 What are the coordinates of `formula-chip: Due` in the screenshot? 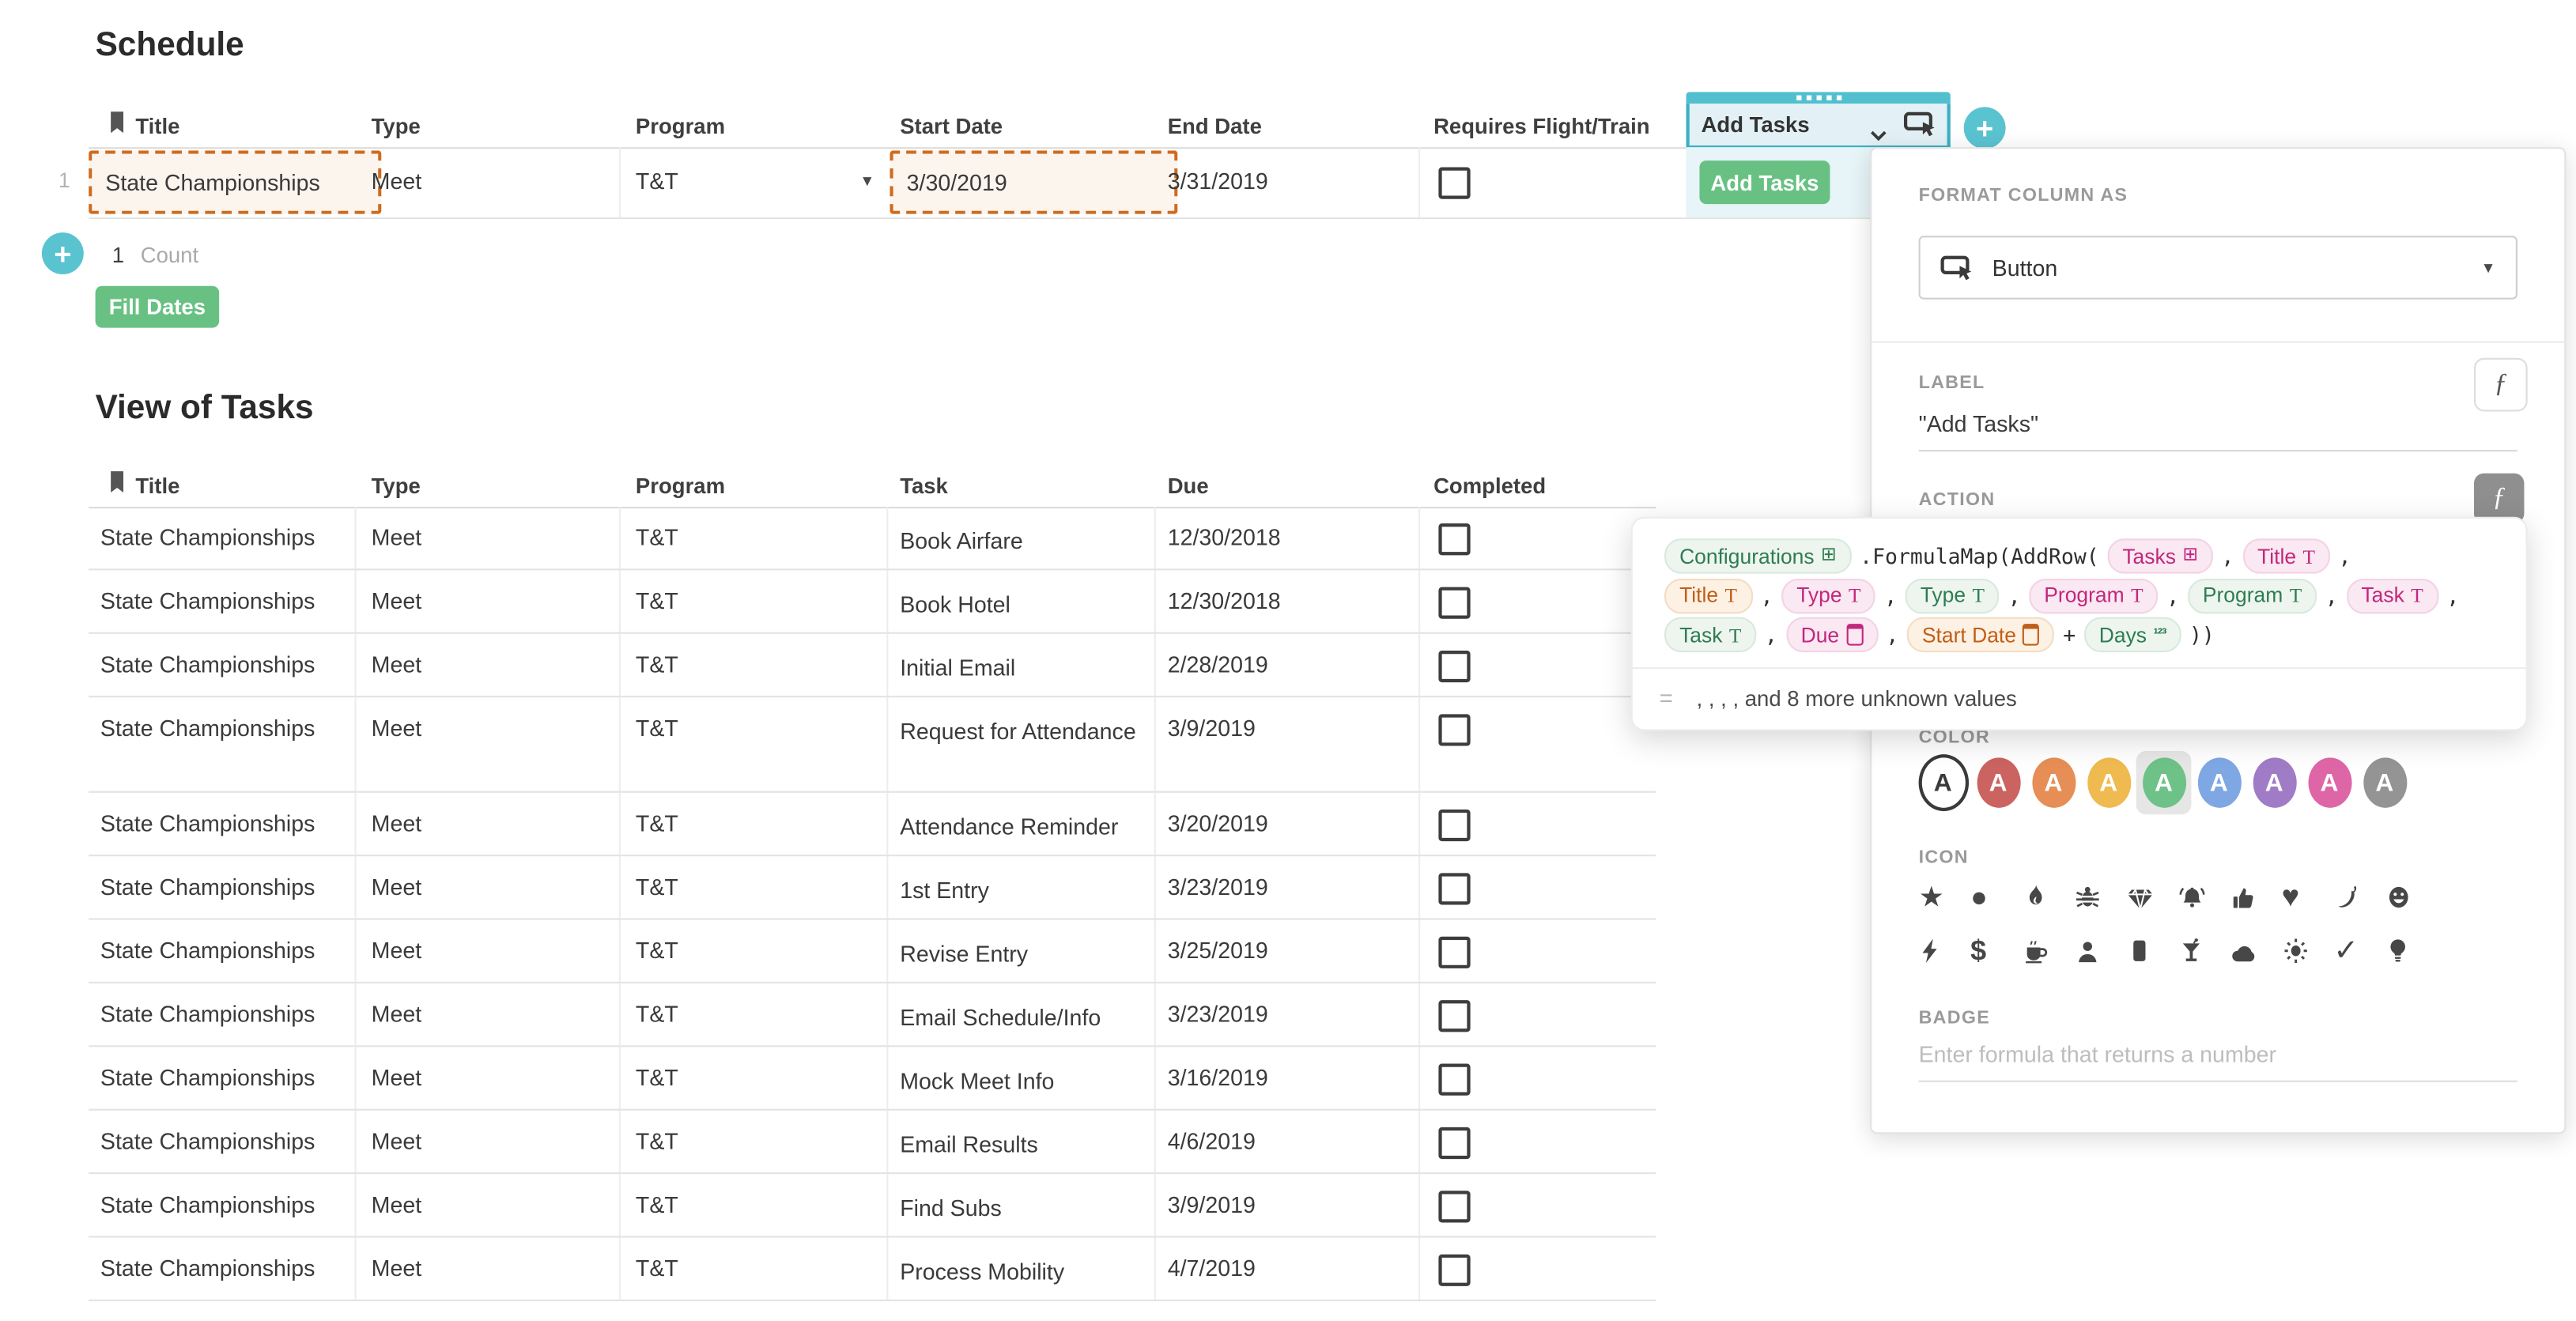 It's located at (1831, 635).